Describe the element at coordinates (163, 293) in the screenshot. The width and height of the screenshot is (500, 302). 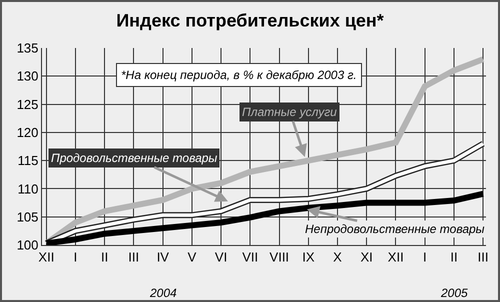
I see `text: 2004` at that location.